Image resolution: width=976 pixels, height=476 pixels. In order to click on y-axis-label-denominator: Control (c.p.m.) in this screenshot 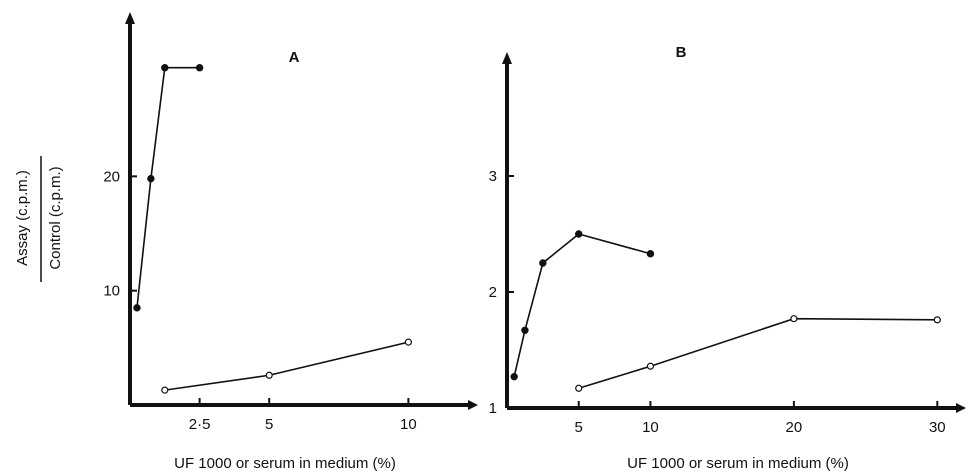, I will do `click(55, 217)`.